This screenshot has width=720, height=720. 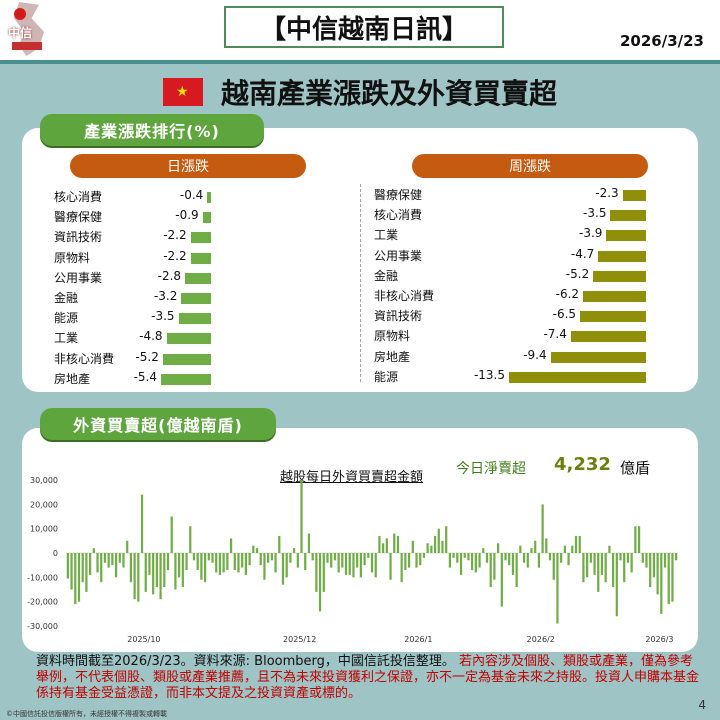 What do you see at coordinates (145, 376) in the screenshot?
I see `ranking-value: -5.4` at bounding box center [145, 376].